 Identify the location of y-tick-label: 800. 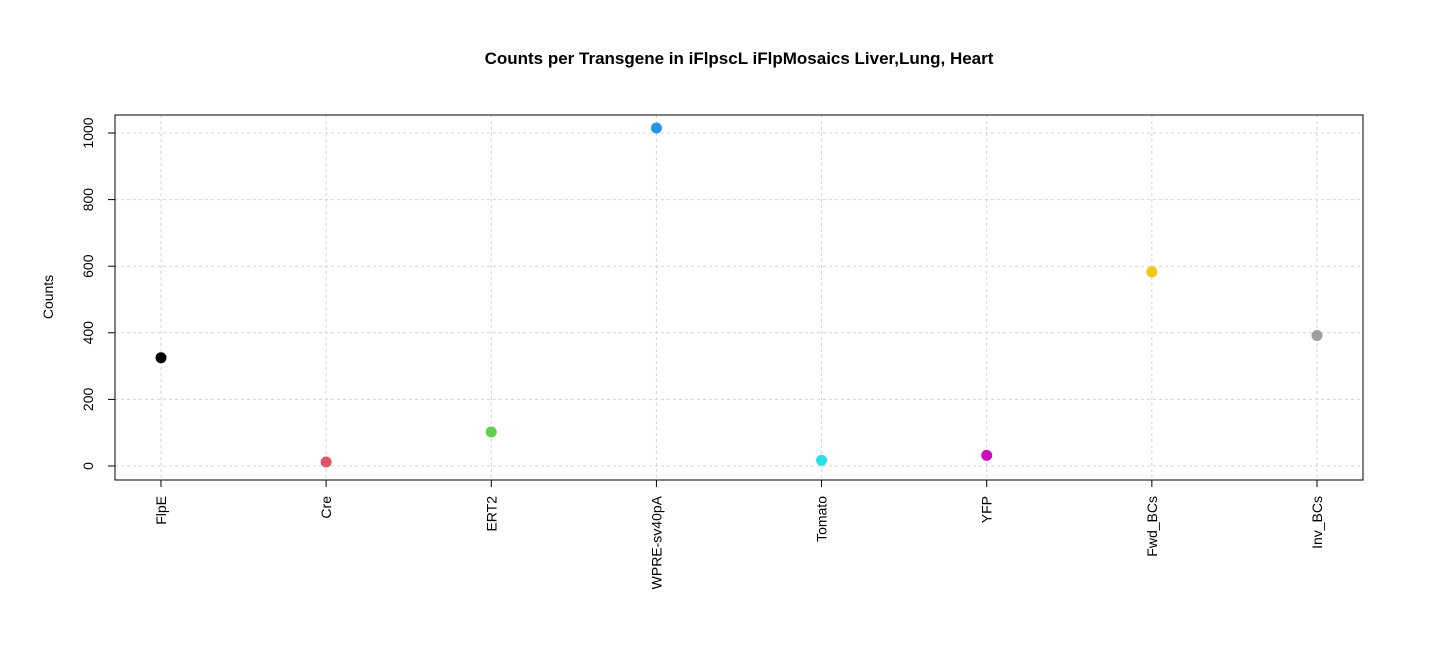
(88, 200).